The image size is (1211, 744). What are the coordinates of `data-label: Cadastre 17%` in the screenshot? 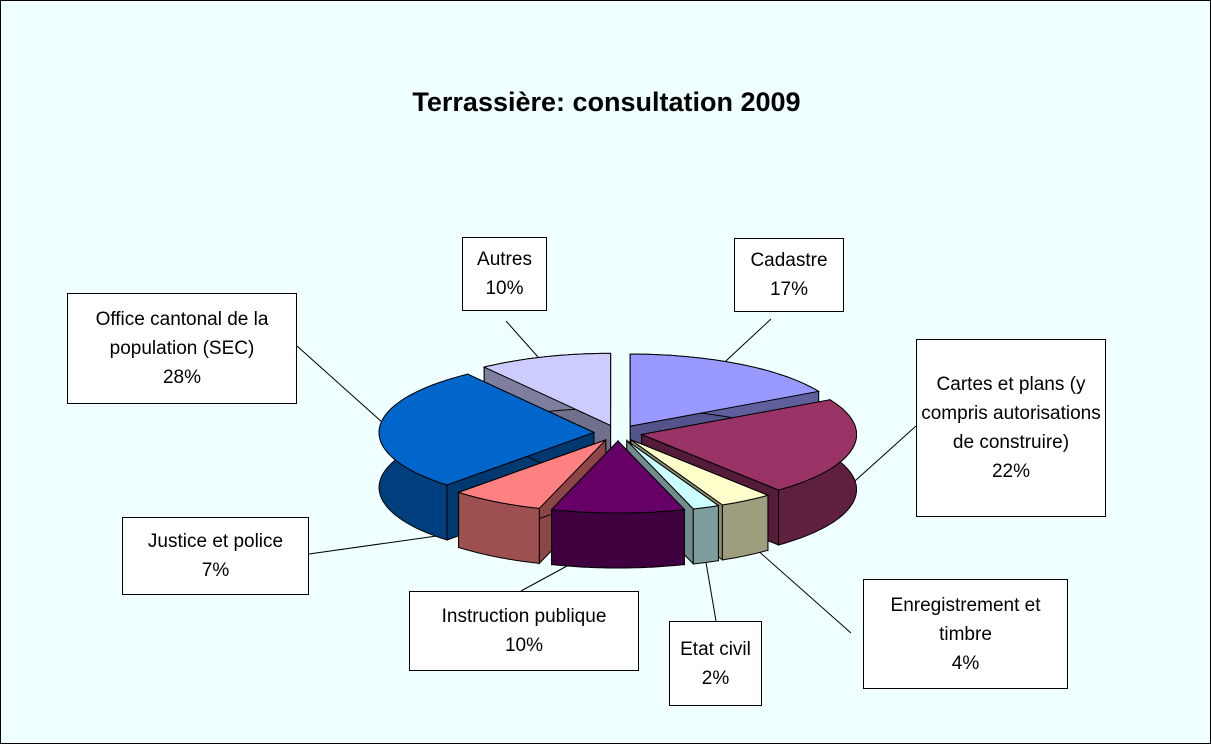 It's located at (789, 275).